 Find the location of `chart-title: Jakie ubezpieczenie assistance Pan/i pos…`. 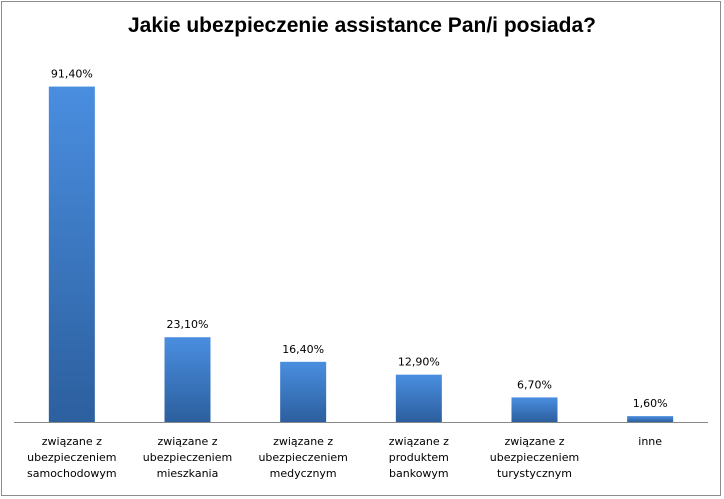

chart-title: Jakie ubezpieczenie assistance Pan/i pos… is located at coordinates (362, 25).